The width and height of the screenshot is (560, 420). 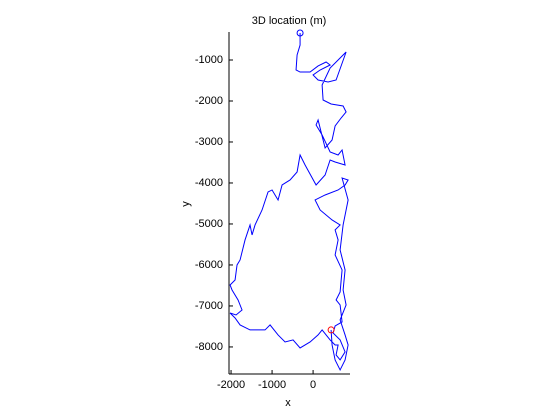 I want to click on y-tick-label: -2000, so click(x=209, y=101).